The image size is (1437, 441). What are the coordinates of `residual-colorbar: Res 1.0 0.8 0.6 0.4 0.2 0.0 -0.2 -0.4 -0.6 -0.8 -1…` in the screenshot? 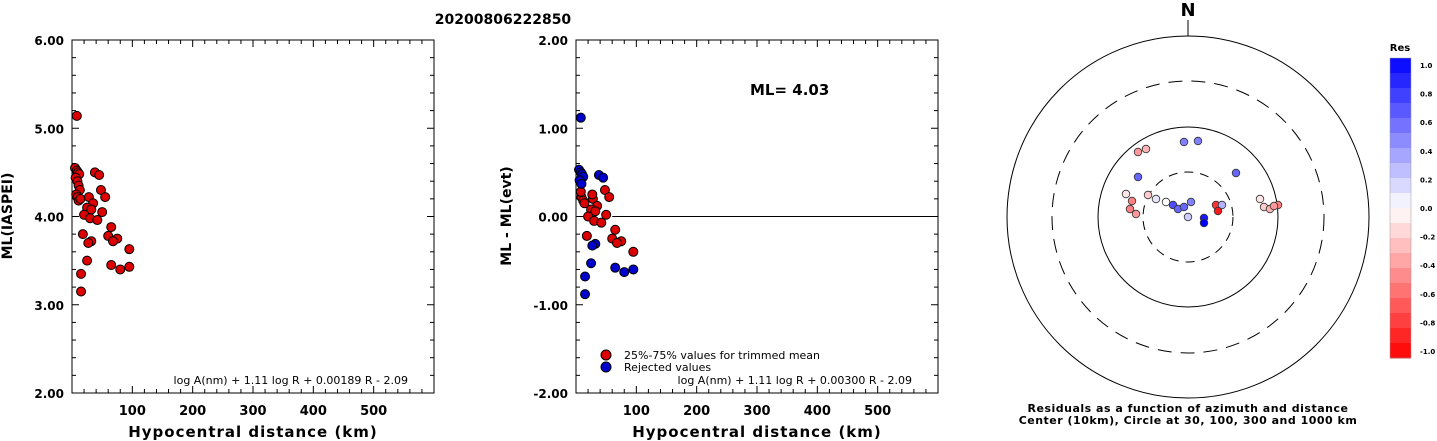 It's located at (1412, 201).